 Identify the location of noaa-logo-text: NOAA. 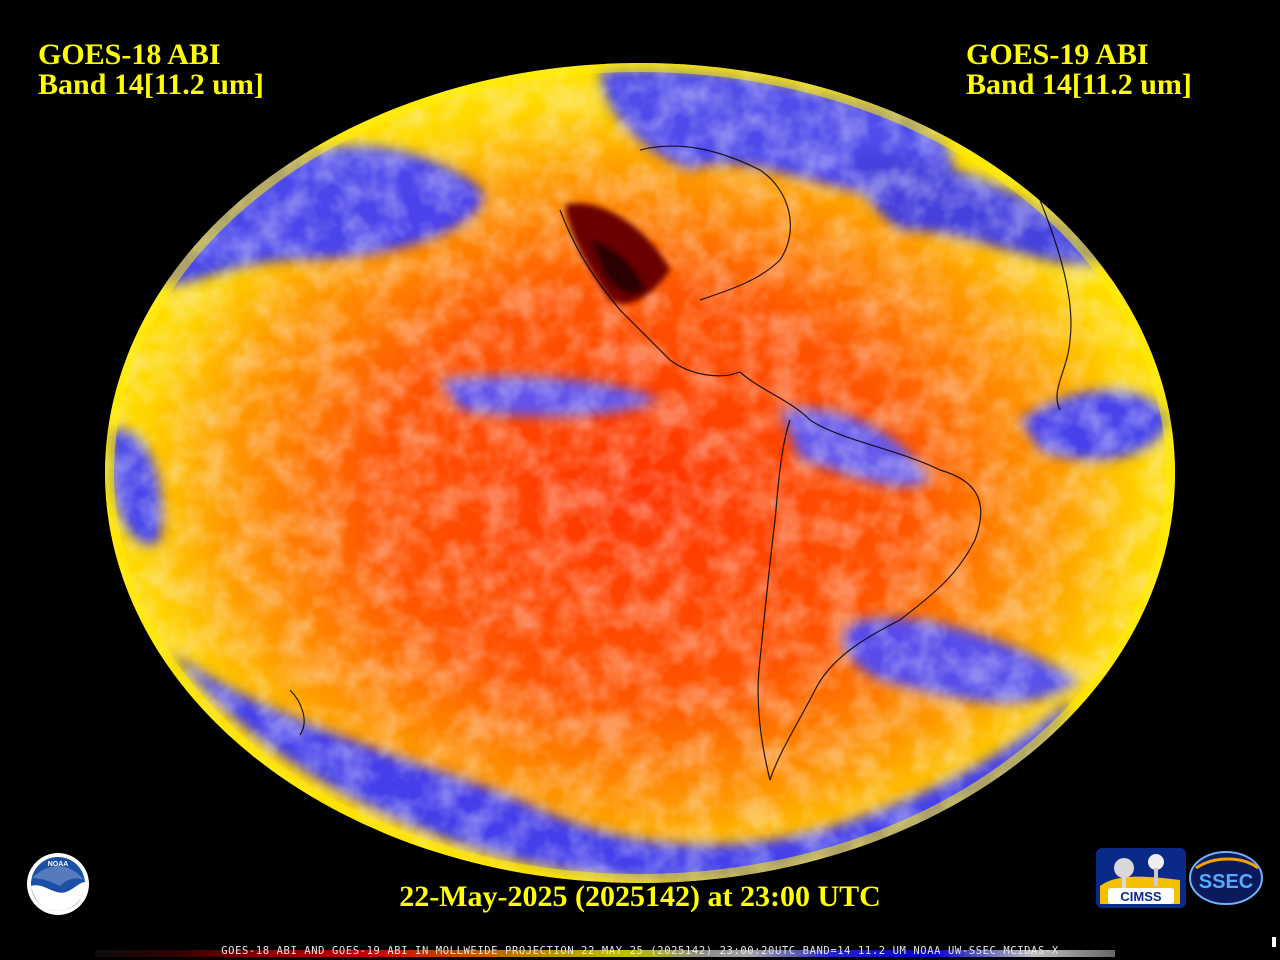
(58, 864).